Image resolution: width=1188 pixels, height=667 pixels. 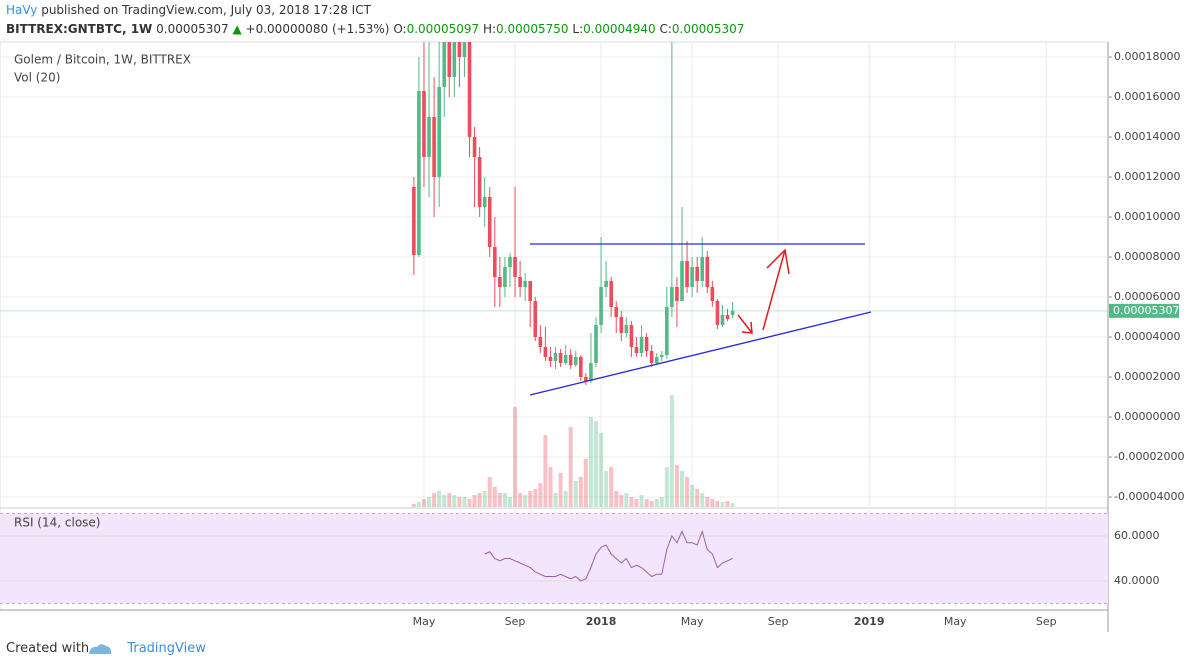 What do you see at coordinates (700, 353) in the screenshot?
I see `trend-line` at bounding box center [700, 353].